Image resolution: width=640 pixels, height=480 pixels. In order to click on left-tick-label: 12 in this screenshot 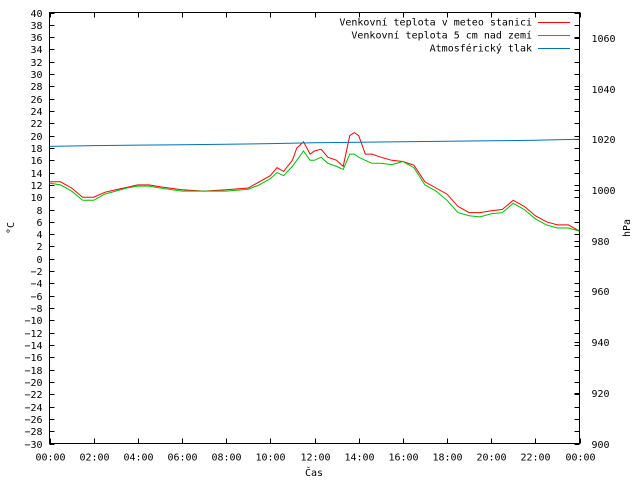, I will do `click(36, 186)`.